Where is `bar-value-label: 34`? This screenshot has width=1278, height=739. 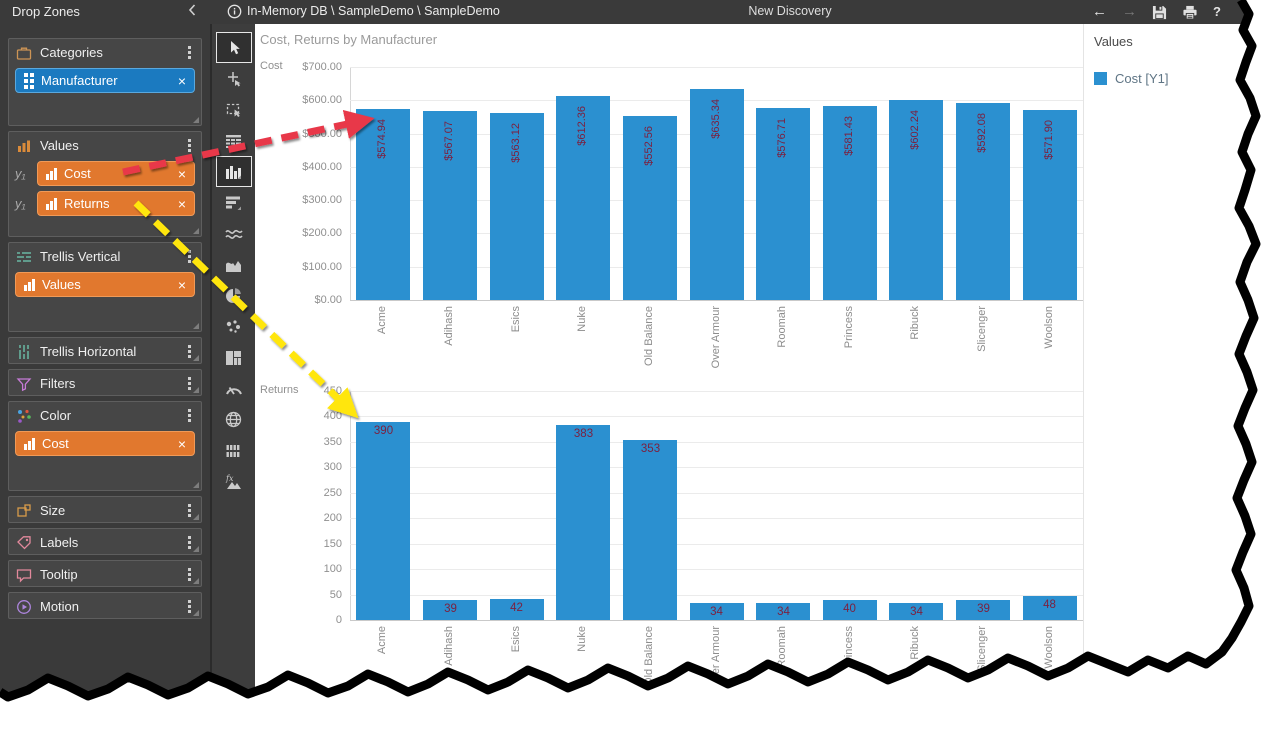 bar-value-label: 34 is located at coordinates (716, 612).